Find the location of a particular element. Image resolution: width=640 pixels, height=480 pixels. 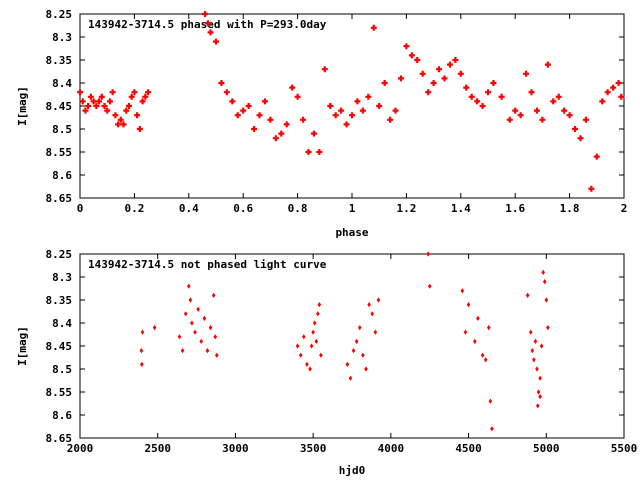

x-tick-label: 3500 is located at coordinates (313, 448).